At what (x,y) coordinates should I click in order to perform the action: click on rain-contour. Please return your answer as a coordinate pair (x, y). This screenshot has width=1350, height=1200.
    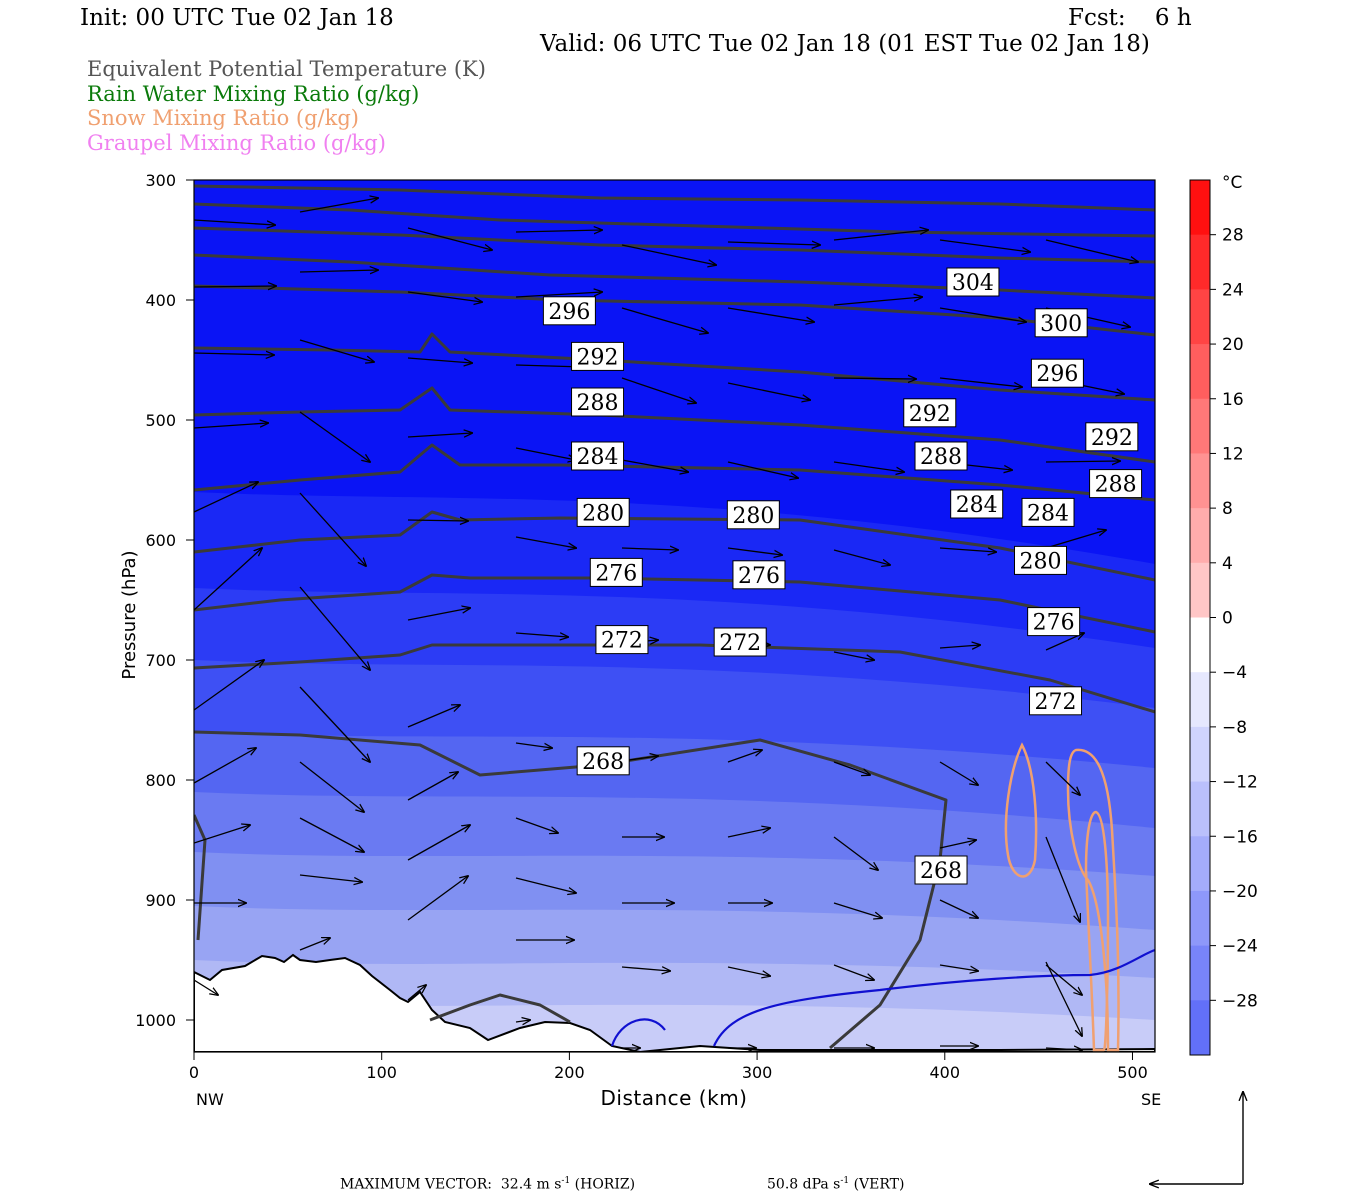
    Looking at the image, I should click on (638, 1032).